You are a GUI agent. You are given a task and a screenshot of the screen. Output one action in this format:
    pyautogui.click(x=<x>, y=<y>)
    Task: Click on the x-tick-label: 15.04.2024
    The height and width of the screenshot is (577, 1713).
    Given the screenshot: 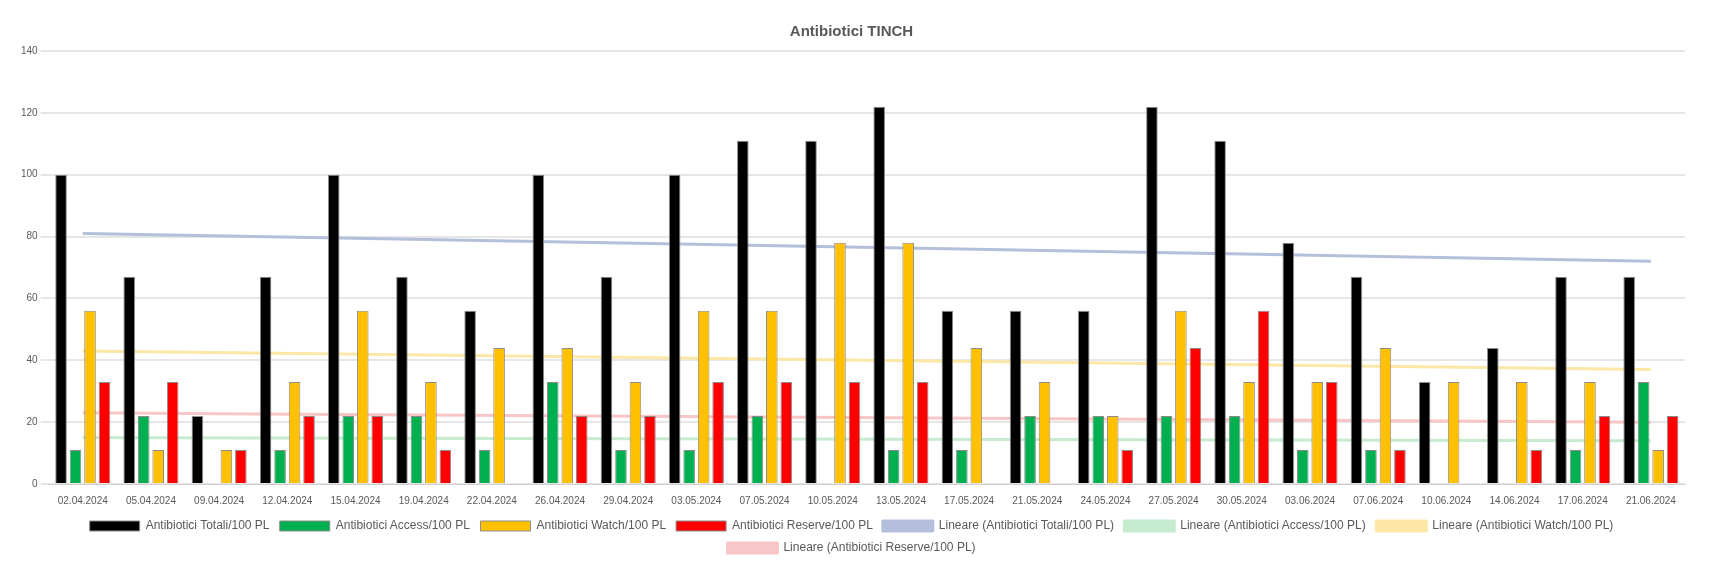 What is the action you would take?
    pyautogui.click(x=355, y=500)
    